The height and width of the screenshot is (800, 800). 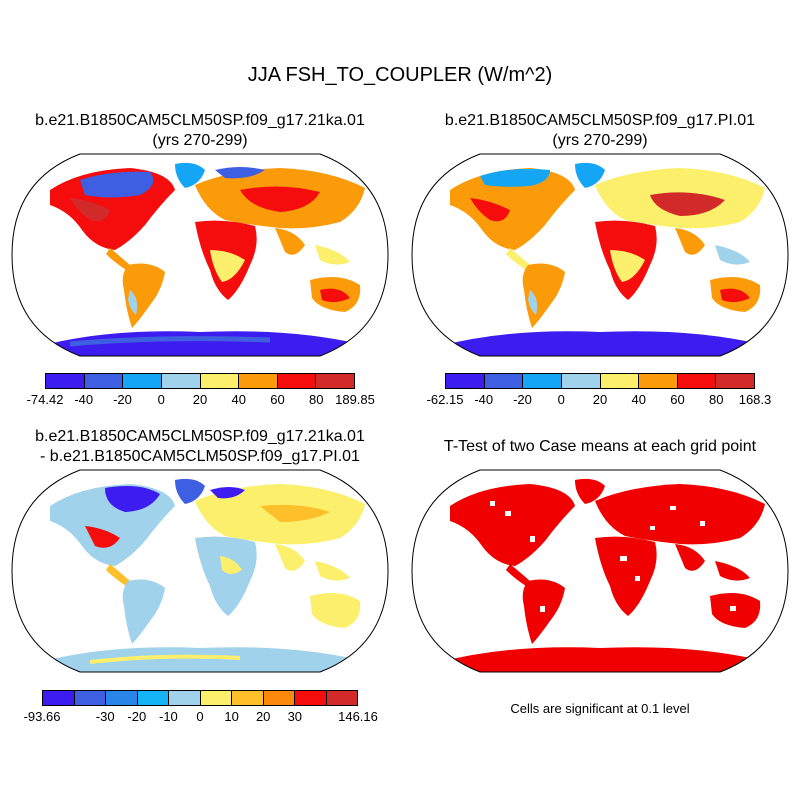 I want to click on colorbar-tick-label: 10, so click(x=231, y=716).